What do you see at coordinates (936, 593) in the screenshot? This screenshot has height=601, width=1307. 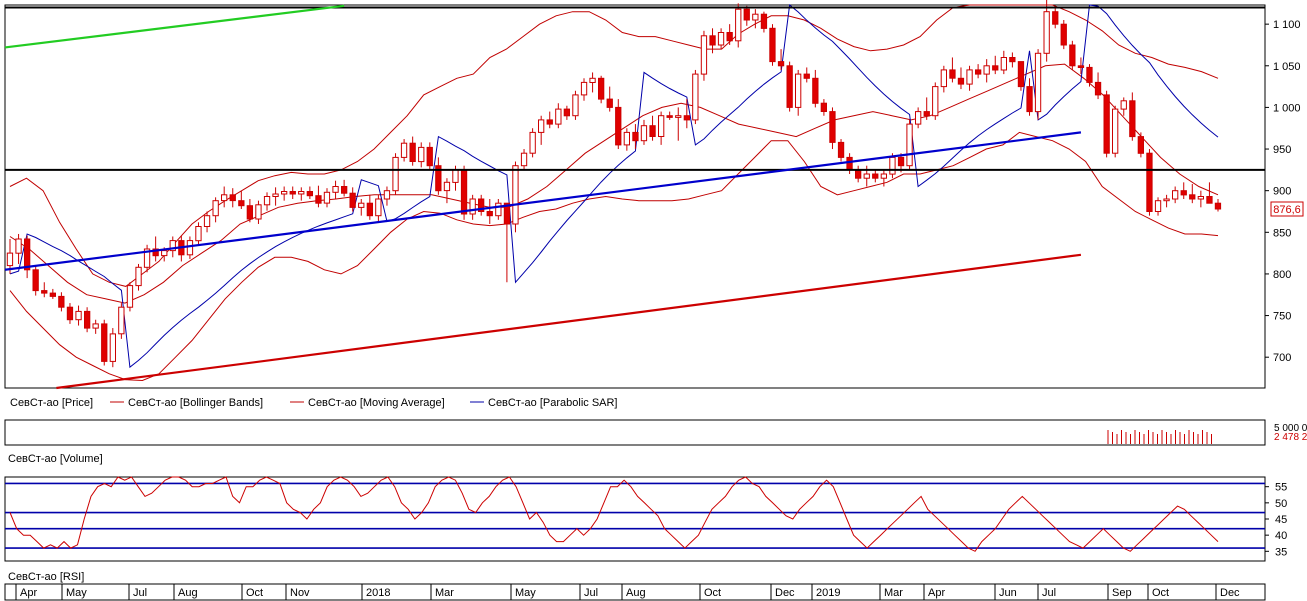 I see `x-axis-label: Apr` at bounding box center [936, 593].